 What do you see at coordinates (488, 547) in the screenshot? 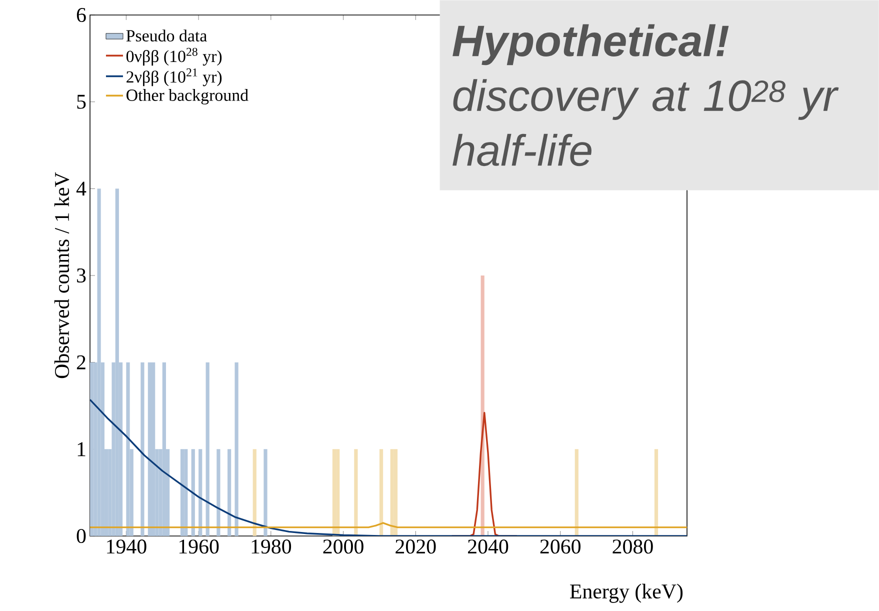
I see `x-tick-label: 2040` at bounding box center [488, 547].